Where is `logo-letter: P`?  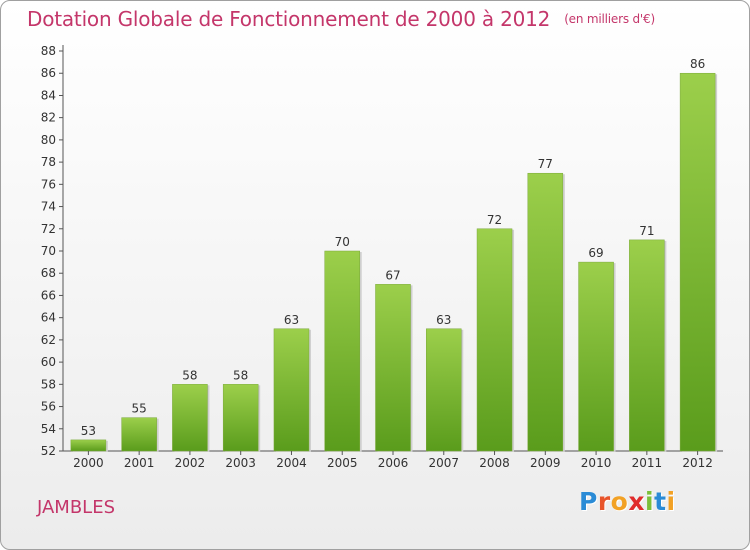 logo-letter: P is located at coordinates (588, 501).